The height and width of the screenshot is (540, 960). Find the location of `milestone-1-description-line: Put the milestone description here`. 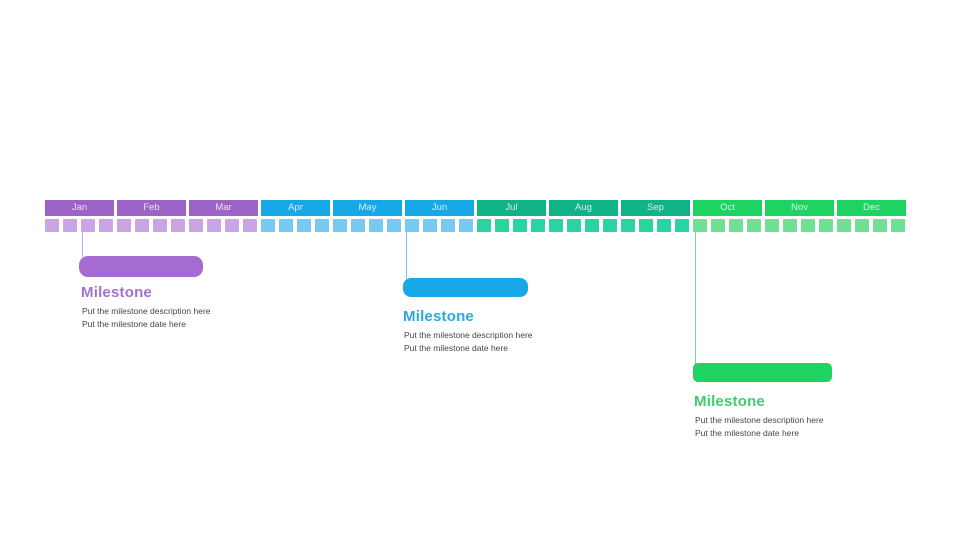

milestone-1-description-line: Put the milestone description here is located at coordinates (146, 311).